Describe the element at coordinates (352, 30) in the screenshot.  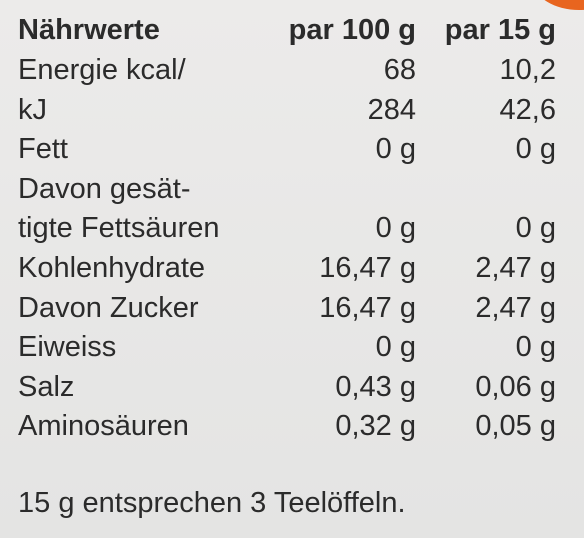
I see `header-per100: par 100 g` at that location.